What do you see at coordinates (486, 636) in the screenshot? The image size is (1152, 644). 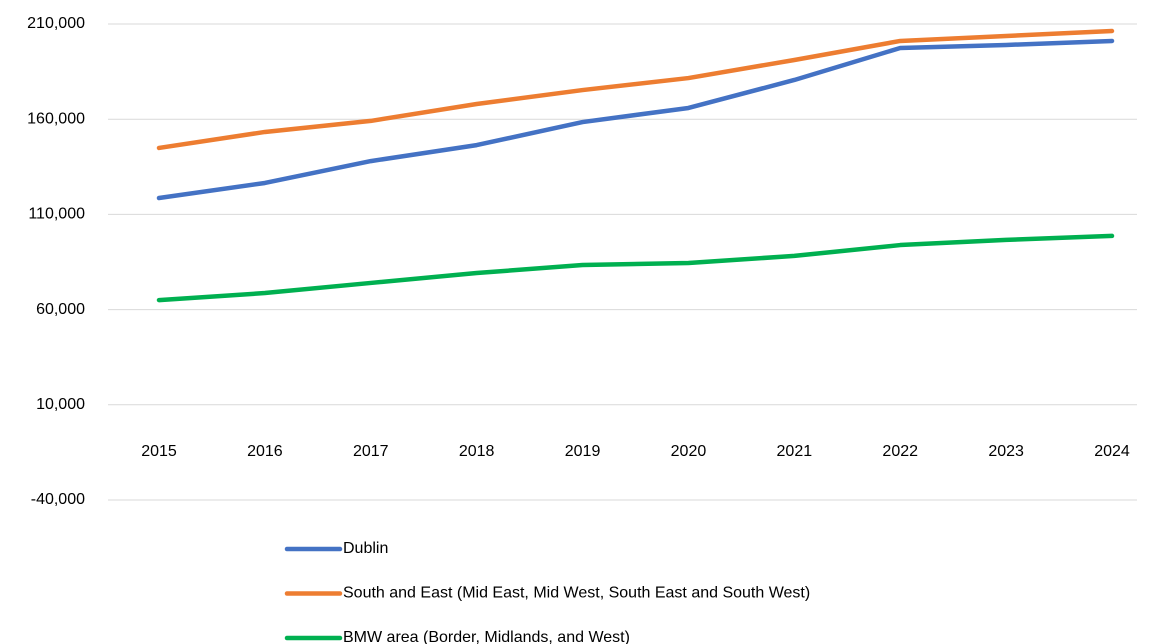 I see `legend-label: BMW area (Border, Midlands, and West)` at bounding box center [486, 636].